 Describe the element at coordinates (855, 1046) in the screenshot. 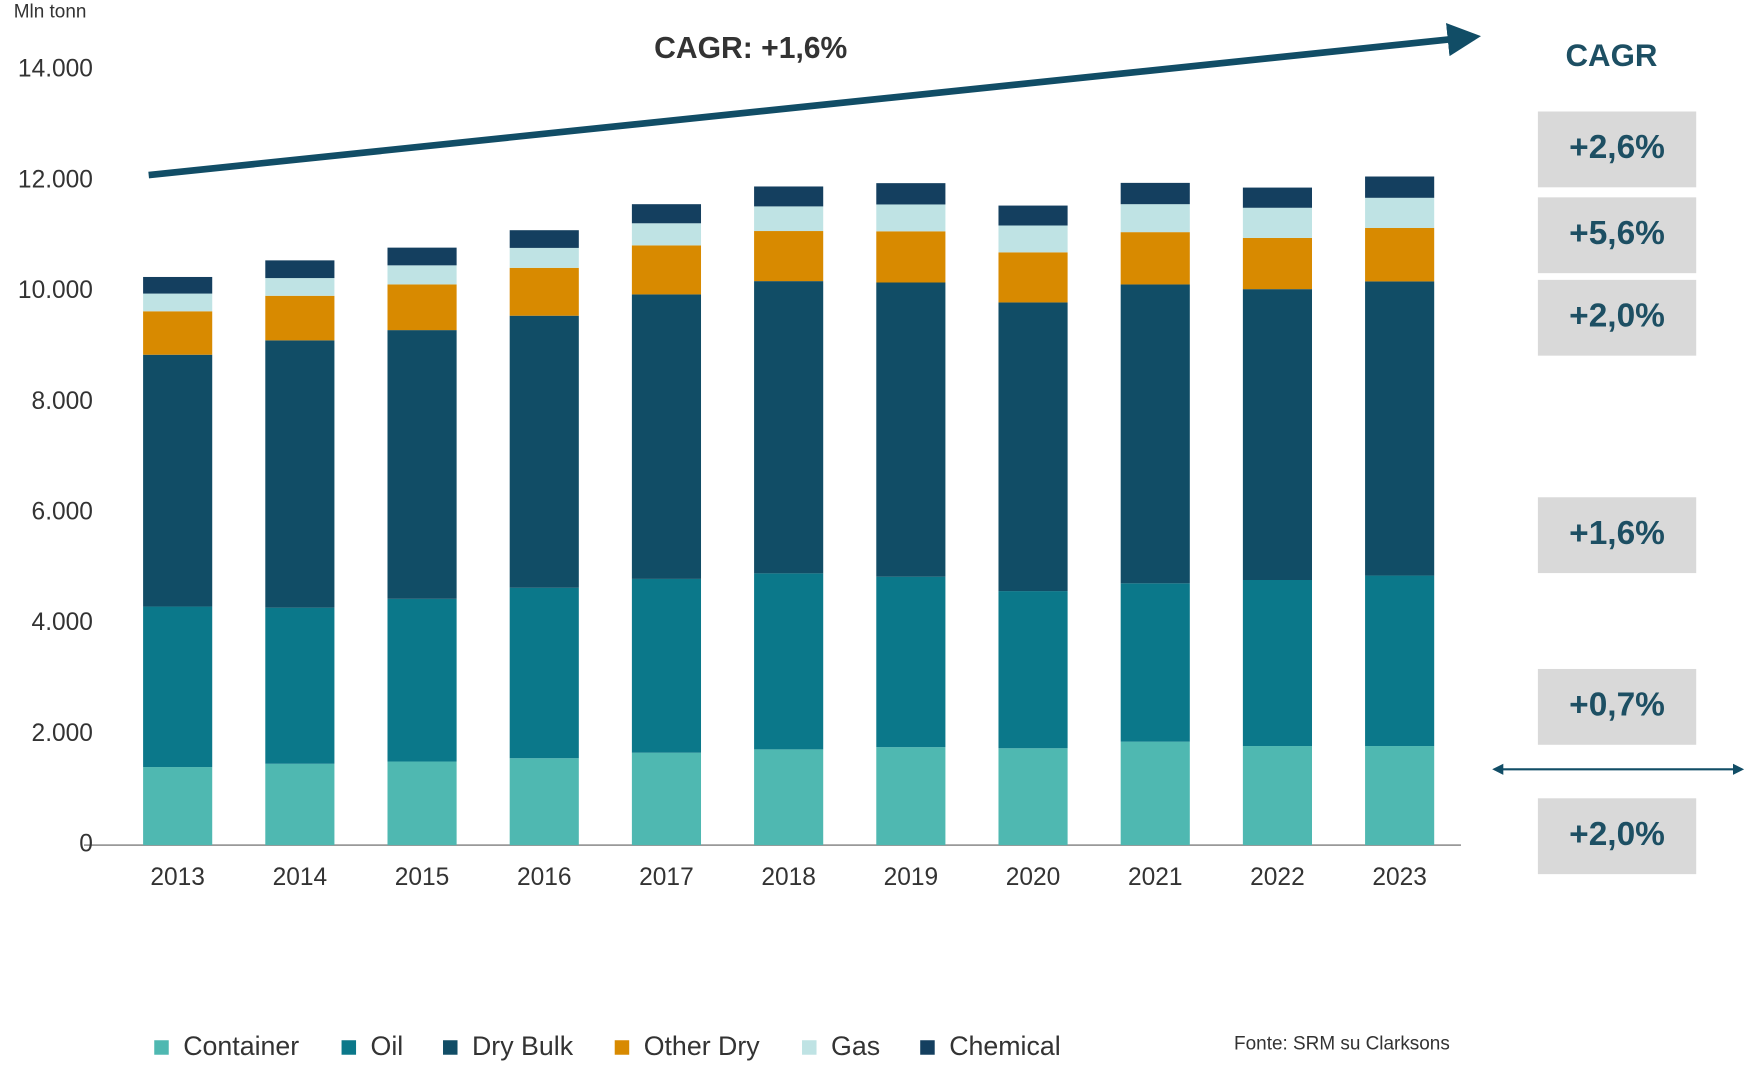

I see `legend-label: Gas` at that location.